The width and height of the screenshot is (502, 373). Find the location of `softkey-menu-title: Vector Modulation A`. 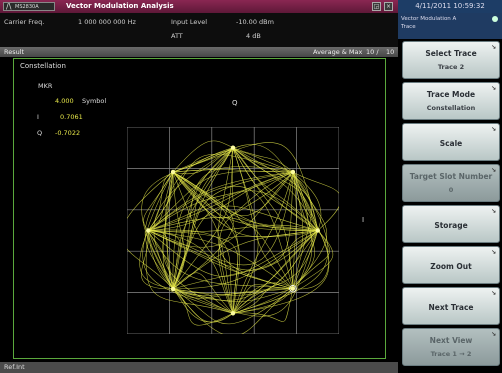

softkey-menu-title: Vector Modulation A is located at coordinates (428, 19).